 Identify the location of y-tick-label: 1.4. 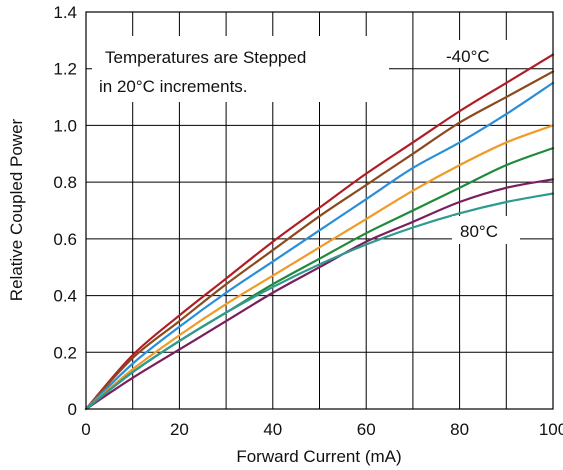
(65, 12).